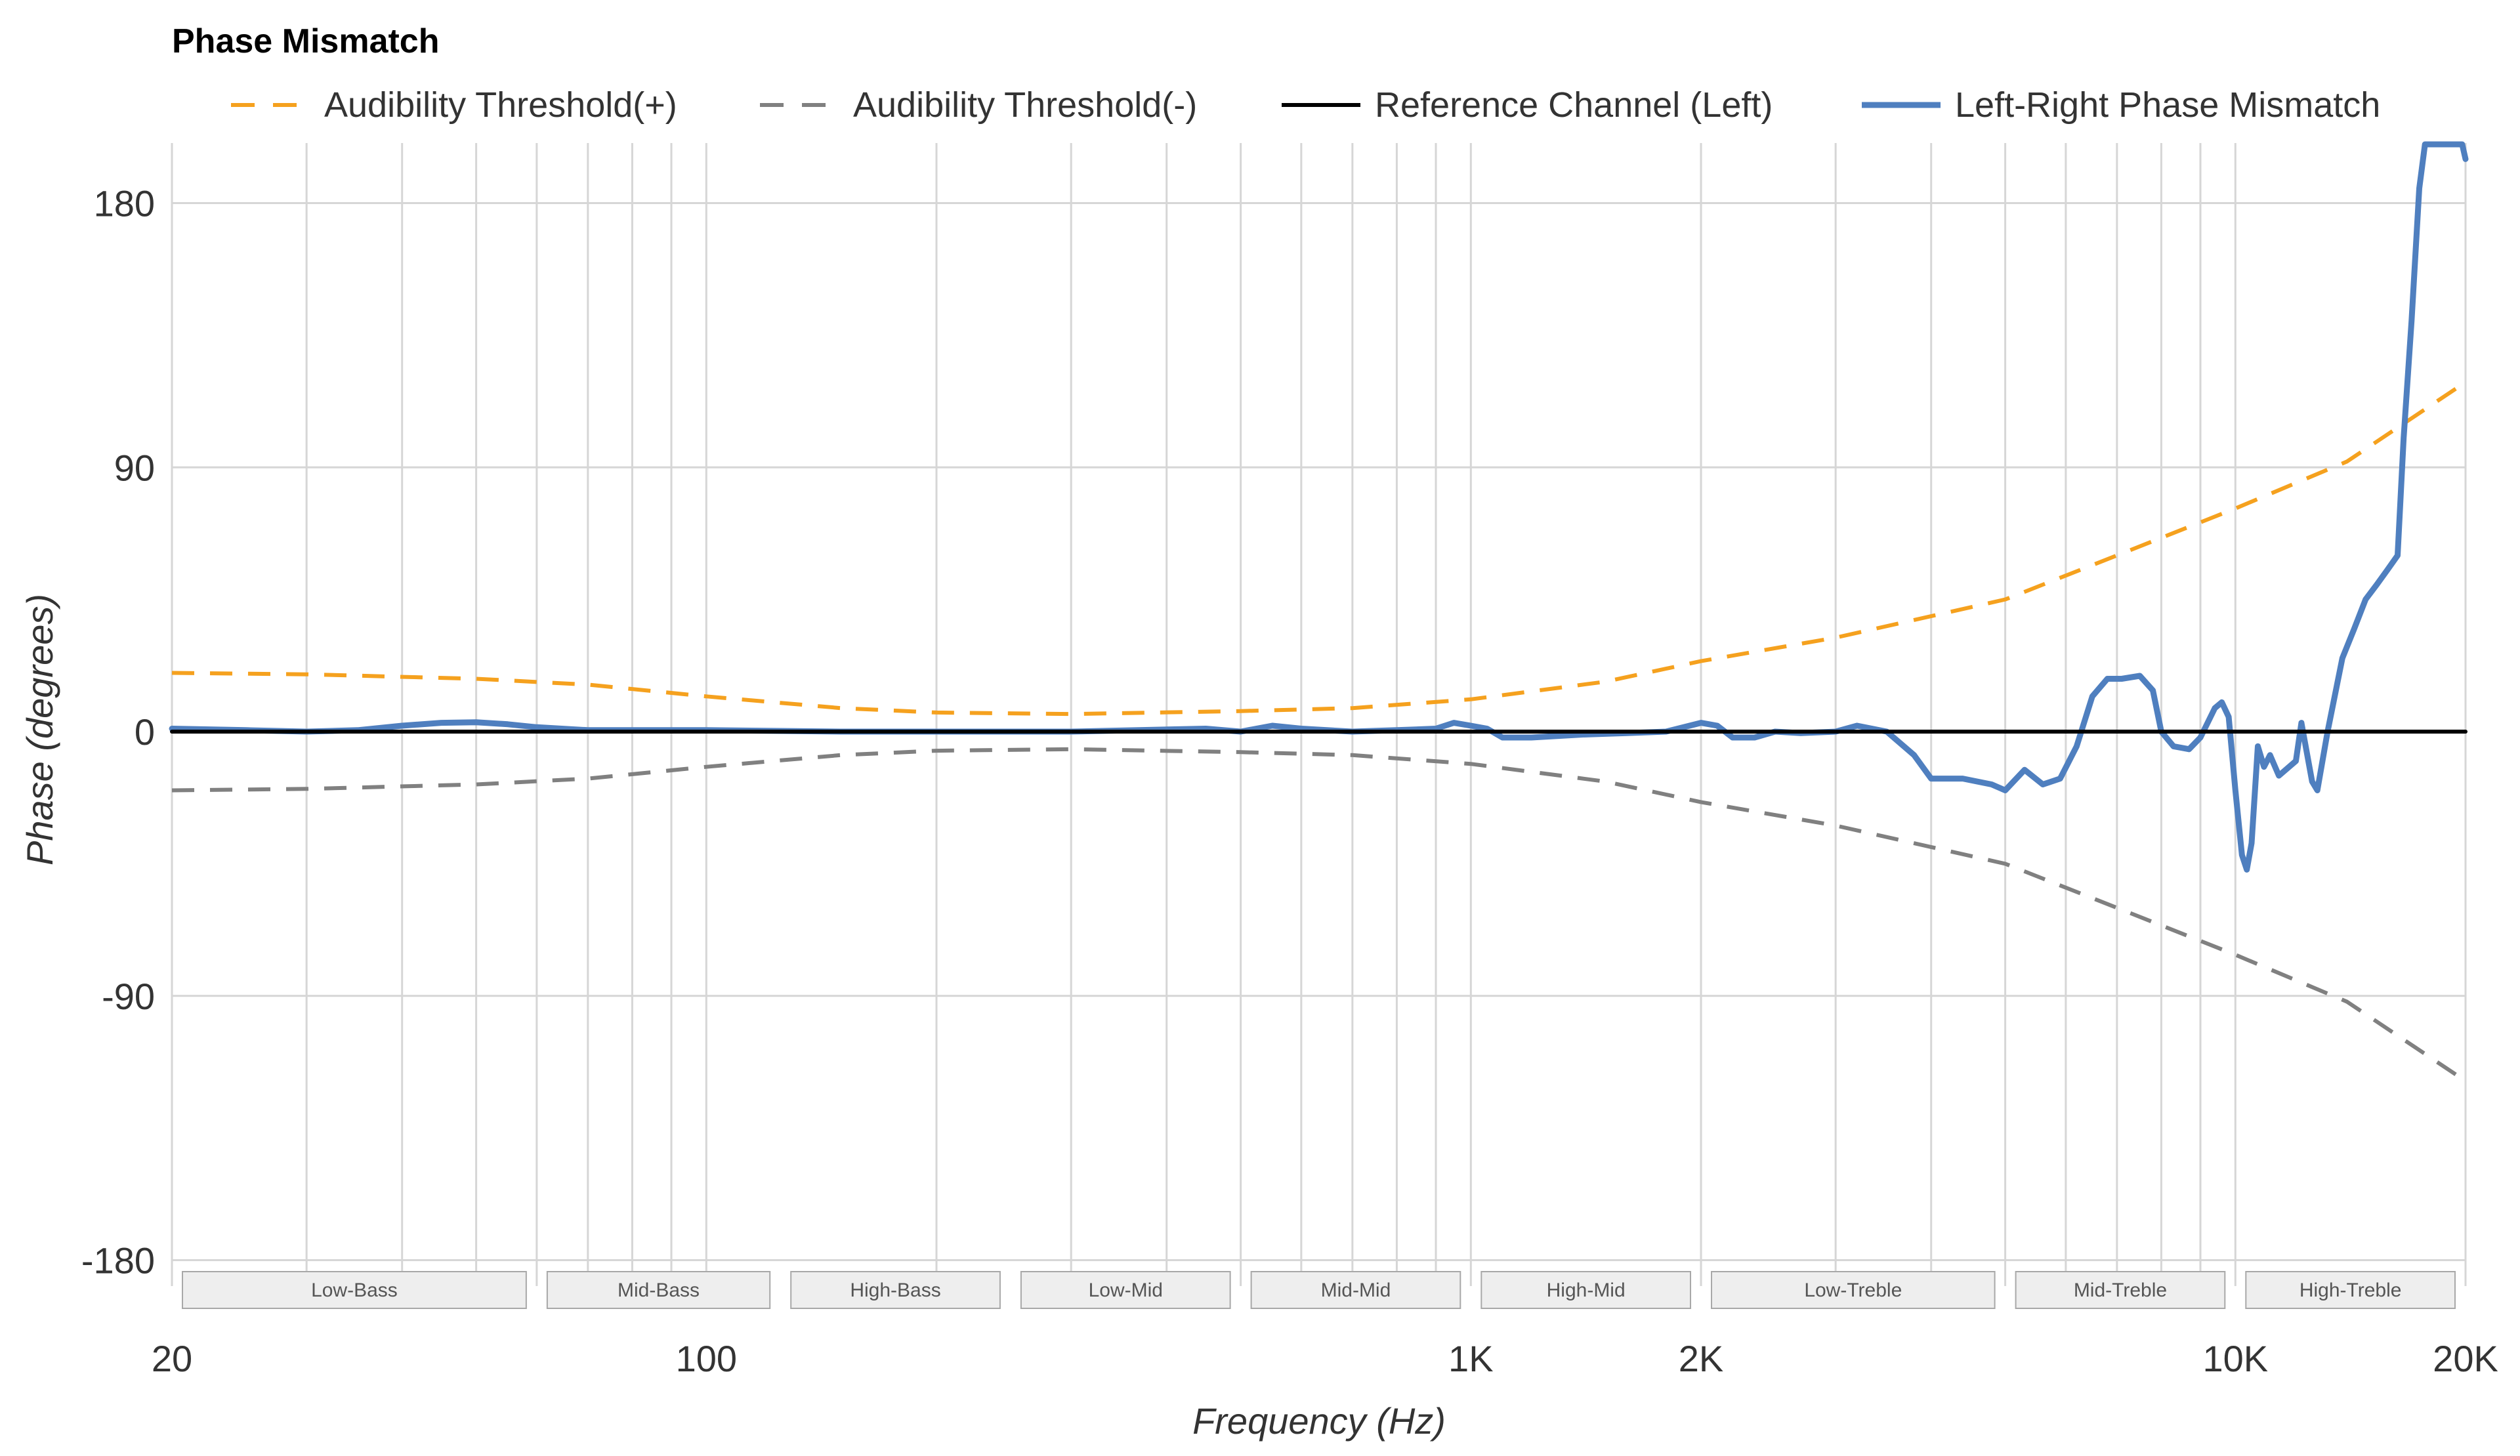 The height and width of the screenshot is (1456, 2520). I want to click on legend-label: Audibility Threshold(+), so click(500, 105).